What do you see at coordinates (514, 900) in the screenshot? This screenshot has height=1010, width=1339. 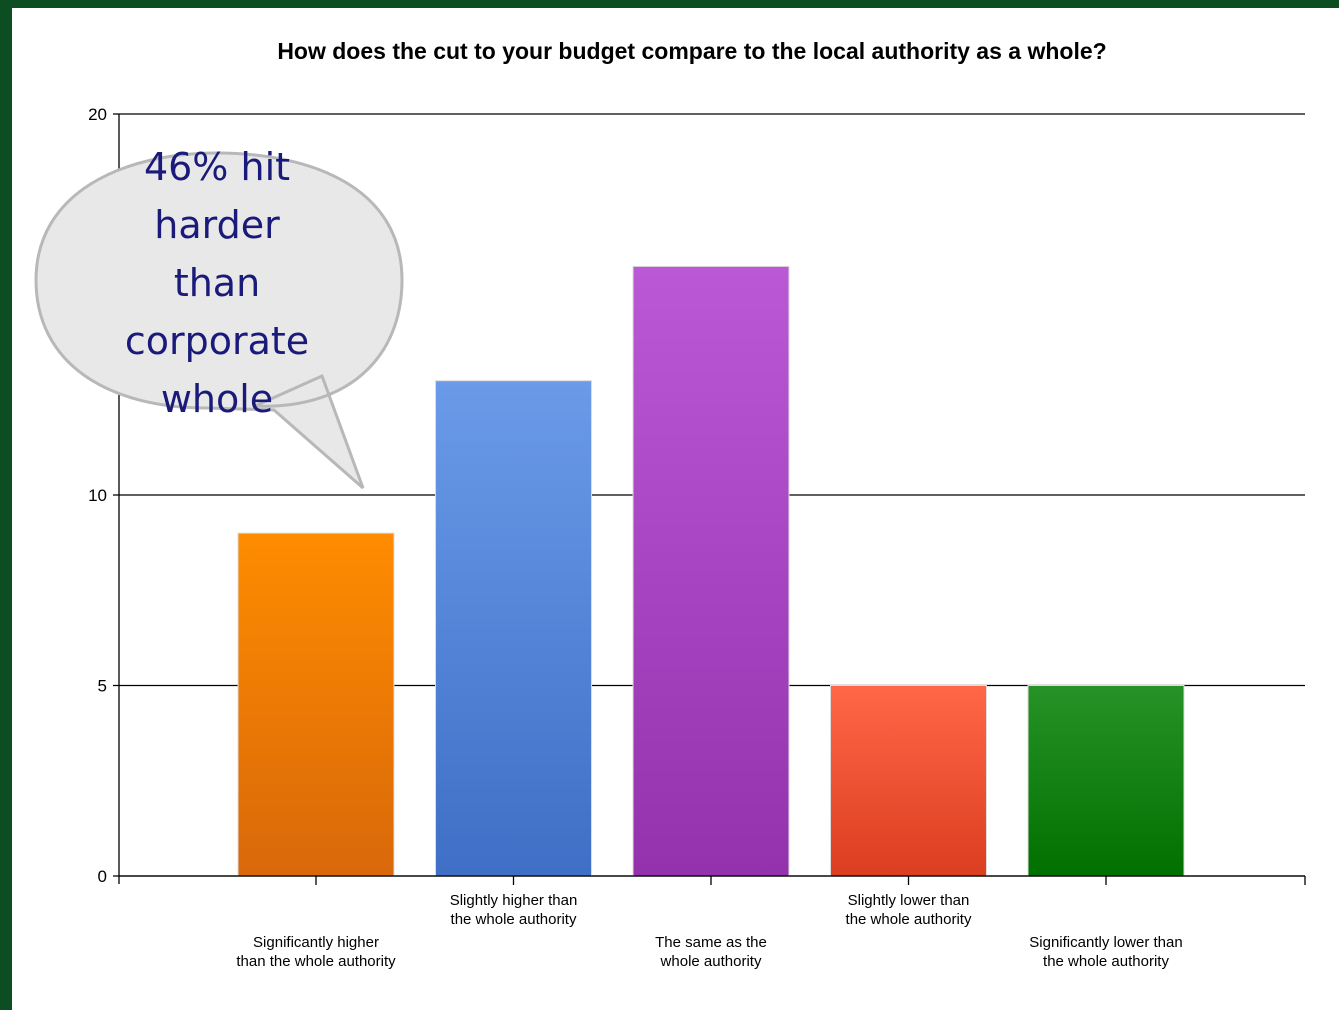 I see `category-label: Slightly higher than` at bounding box center [514, 900].